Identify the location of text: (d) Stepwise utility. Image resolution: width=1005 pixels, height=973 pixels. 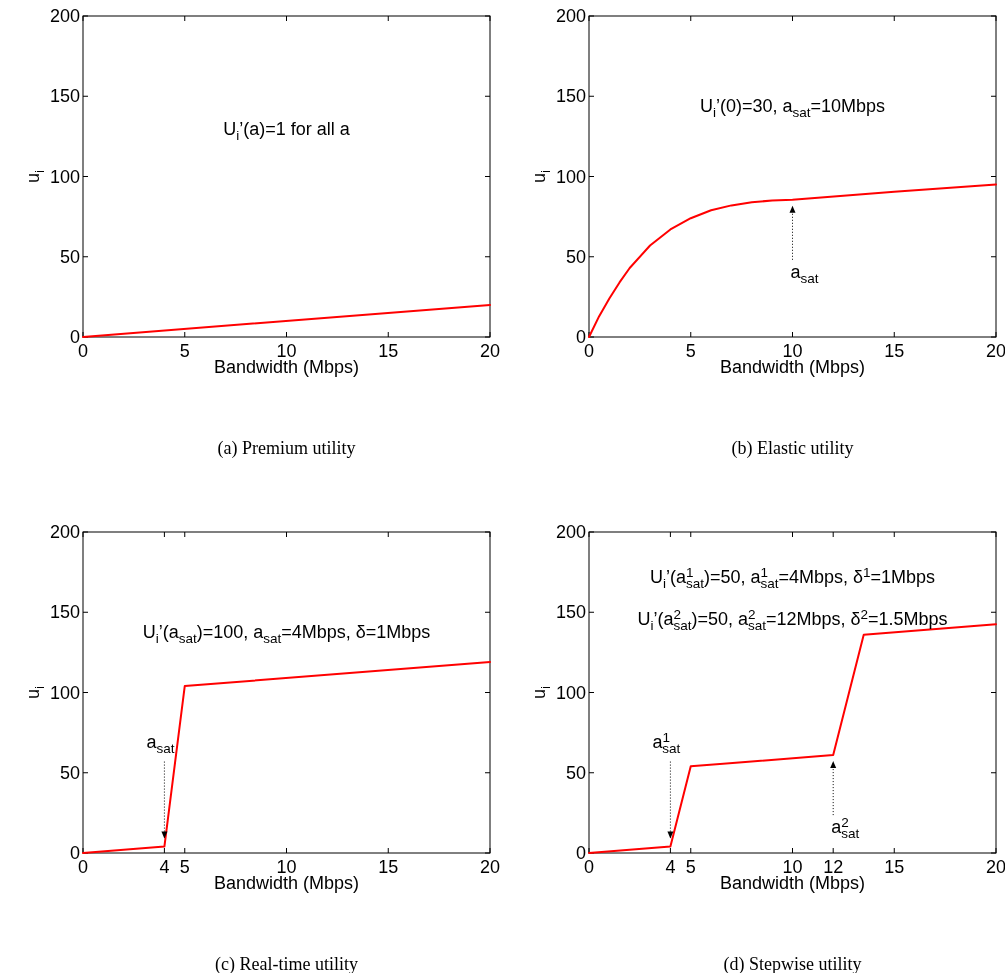
(792, 963).